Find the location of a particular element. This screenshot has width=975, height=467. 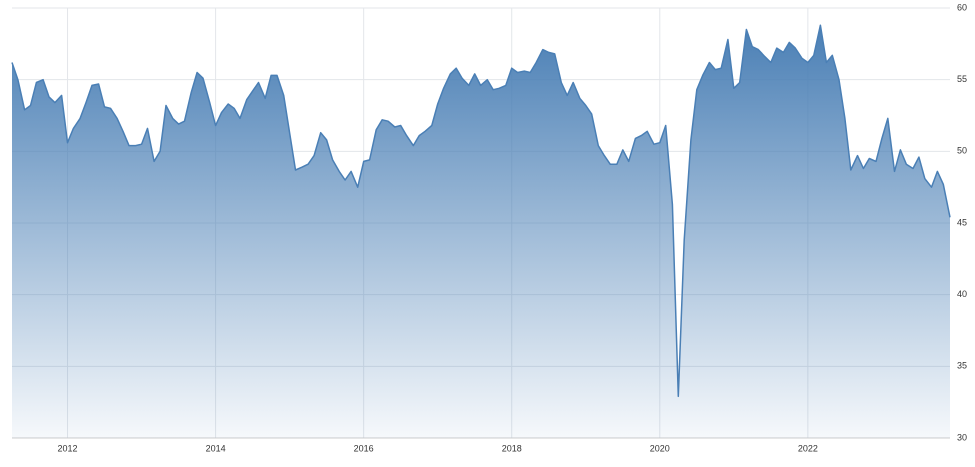

y-tick-label: 50 is located at coordinates (962, 151).